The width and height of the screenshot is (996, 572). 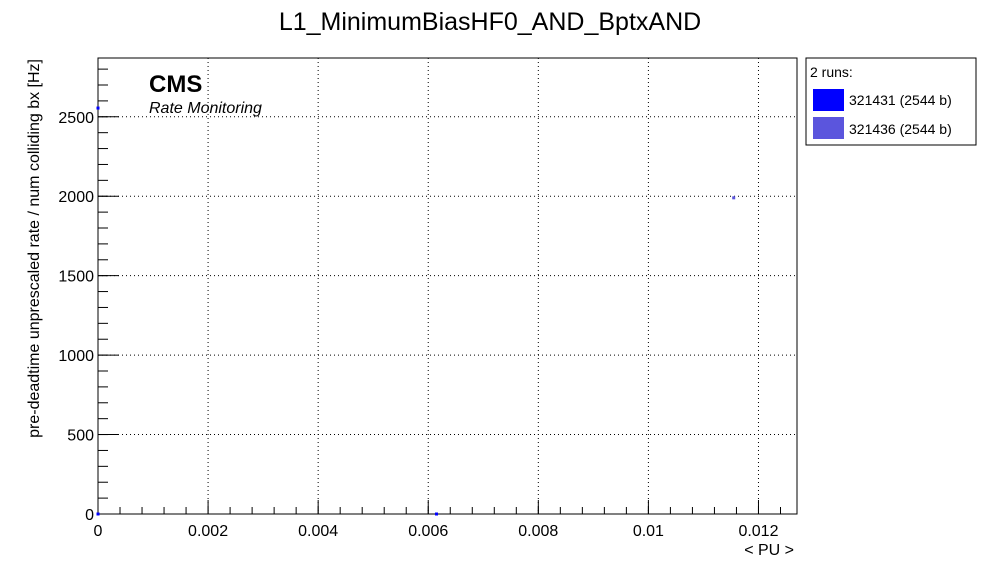 What do you see at coordinates (758, 531) in the screenshot?
I see `x-tick-label: 0.012` at bounding box center [758, 531].